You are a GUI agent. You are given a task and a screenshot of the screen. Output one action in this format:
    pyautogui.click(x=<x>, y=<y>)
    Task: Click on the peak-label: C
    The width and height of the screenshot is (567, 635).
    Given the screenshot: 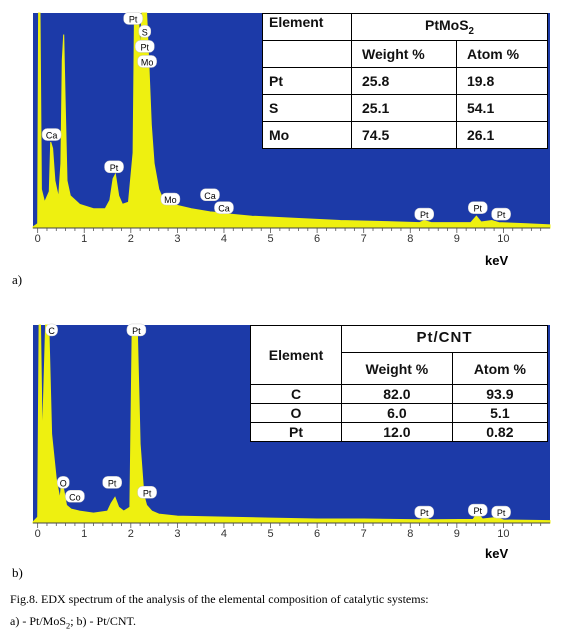 What is the action you would take?
    pyautogui.click(x=51, y=330)
    